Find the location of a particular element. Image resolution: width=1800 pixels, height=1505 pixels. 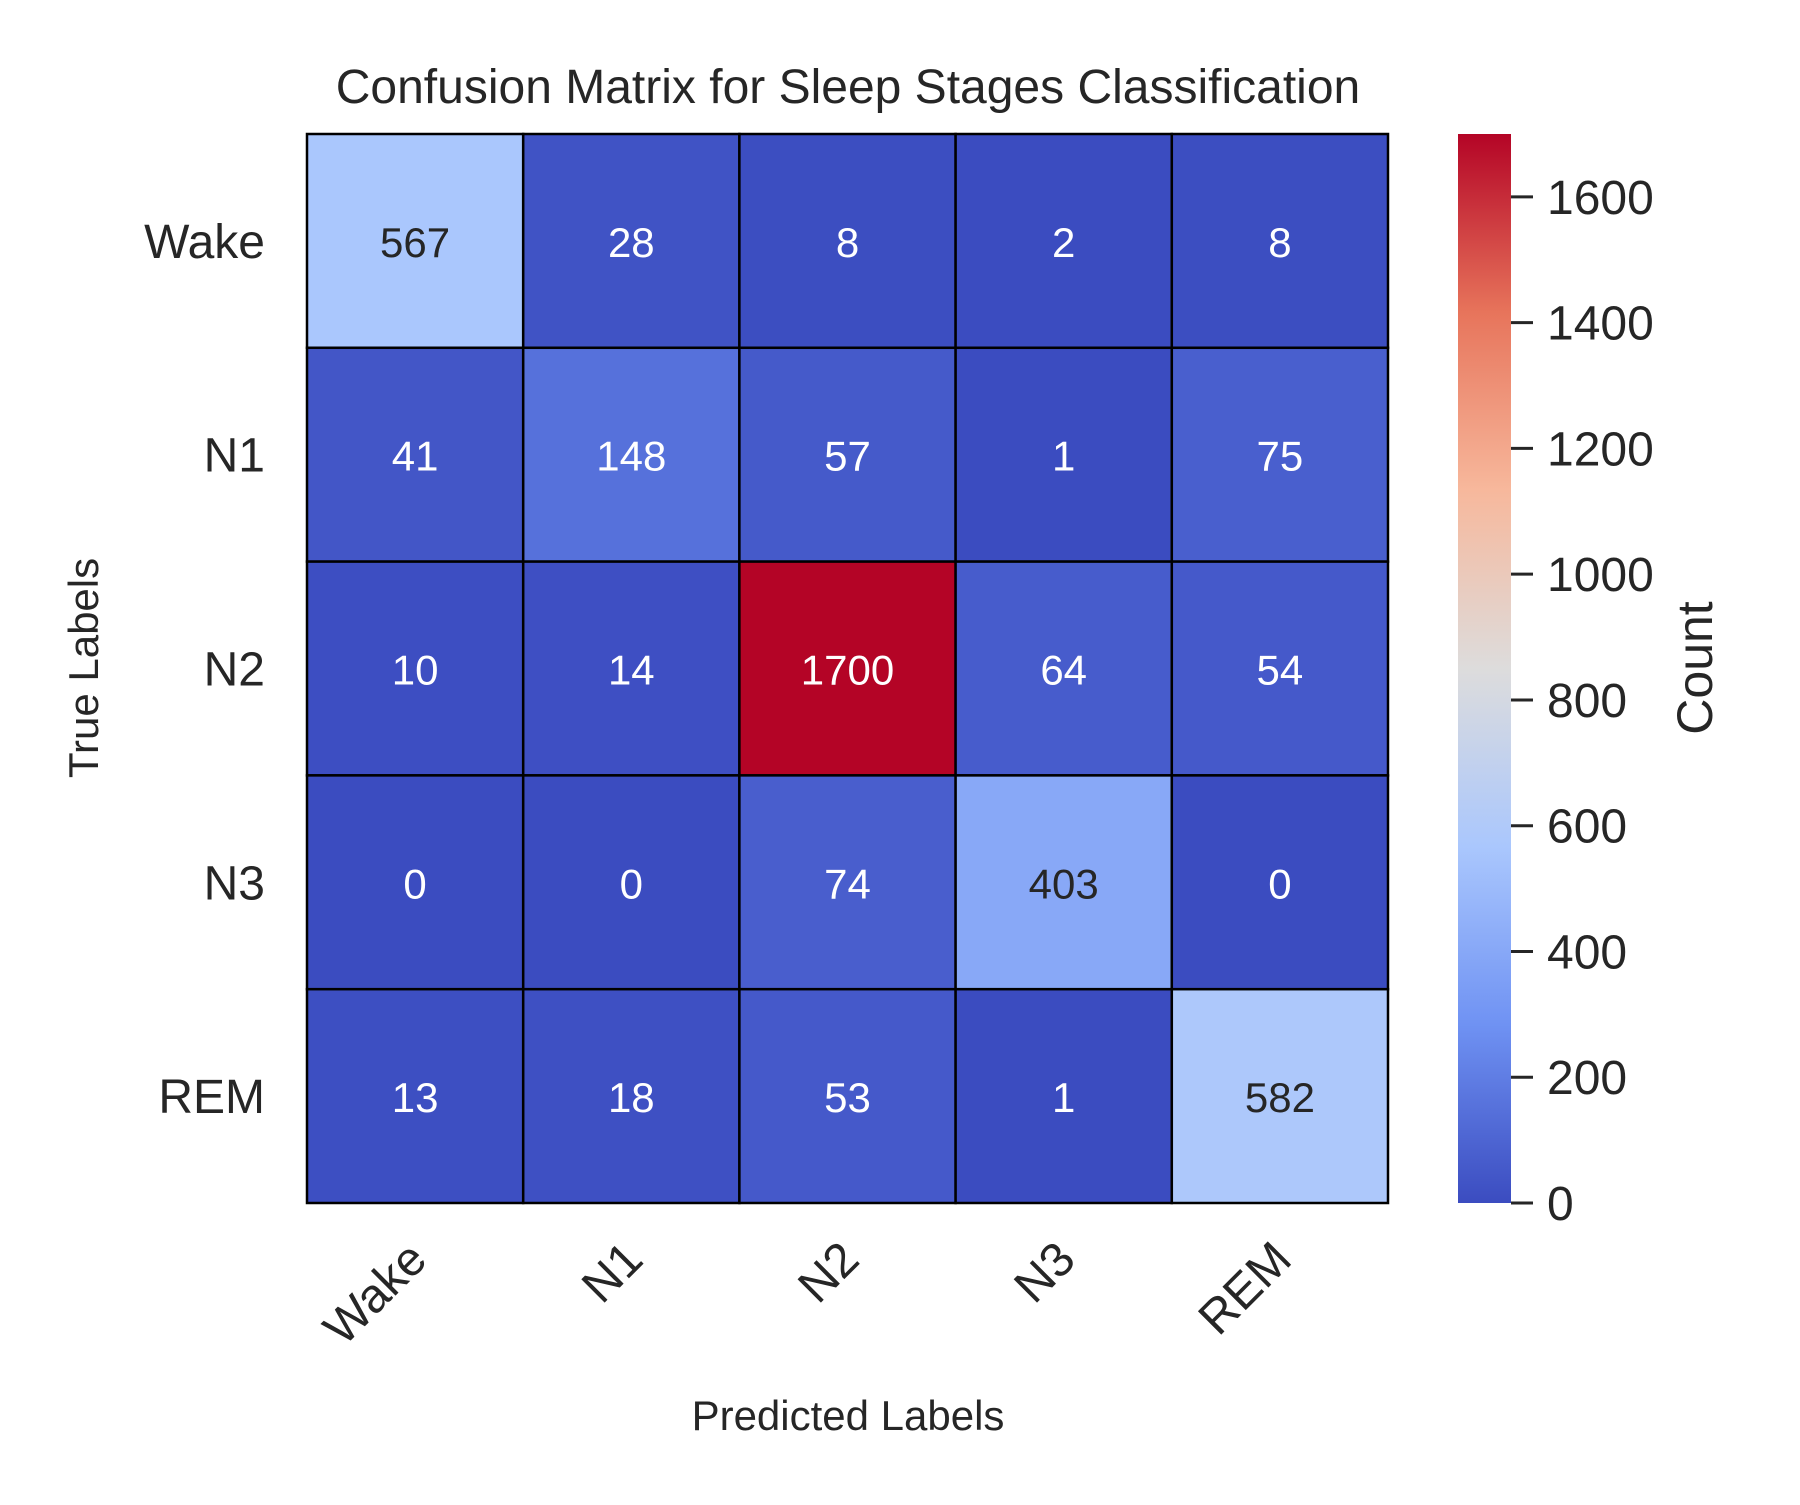

colorbar is located at coordinates (1484, 668).